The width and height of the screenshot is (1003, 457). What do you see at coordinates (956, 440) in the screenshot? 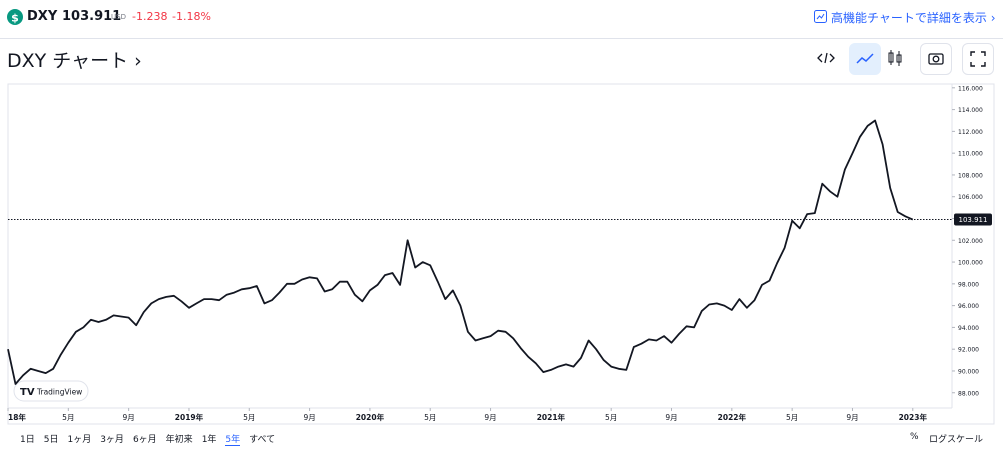
I see `log-toggle: ログスケール` at bounding box center [956, 440].